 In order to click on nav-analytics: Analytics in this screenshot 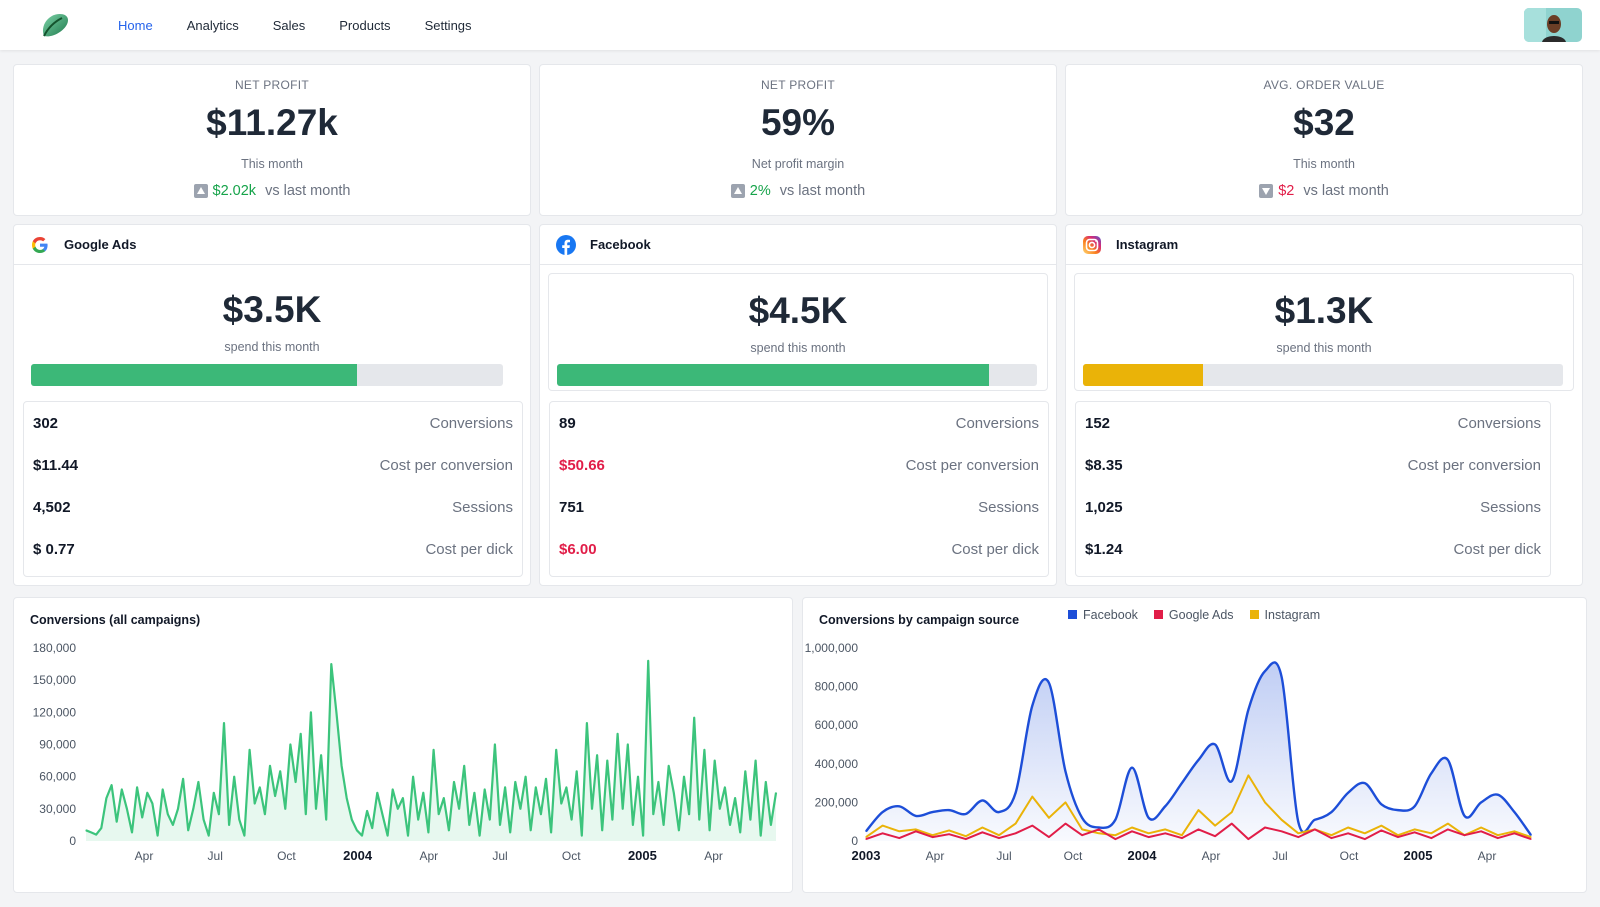, I will do `click(212, 25)`.